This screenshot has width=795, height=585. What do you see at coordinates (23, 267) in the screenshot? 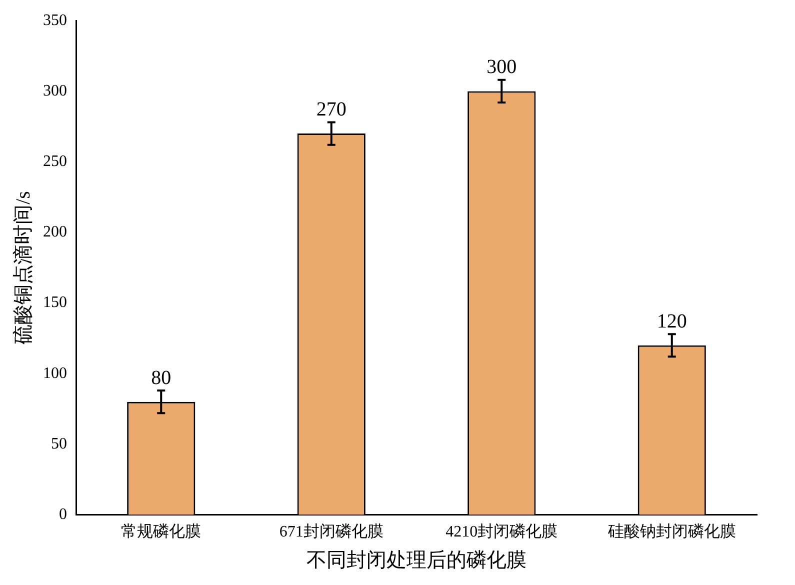
I see `y-axis-title: 硫酸铜点滴时间/s` at bounding box center [23, 267].